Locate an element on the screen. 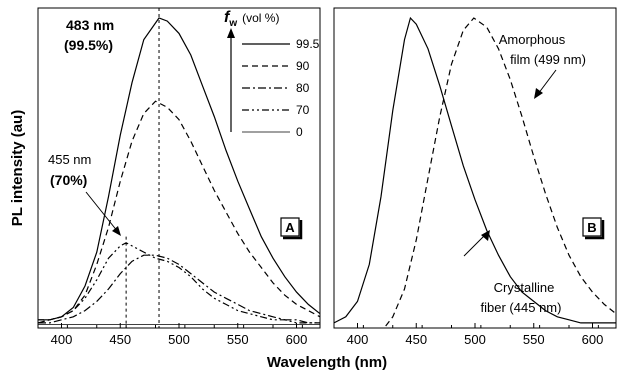 The width and height of the screenshot is (620, 372). crystalline-arrowhead is located at coordinates (485, 235).